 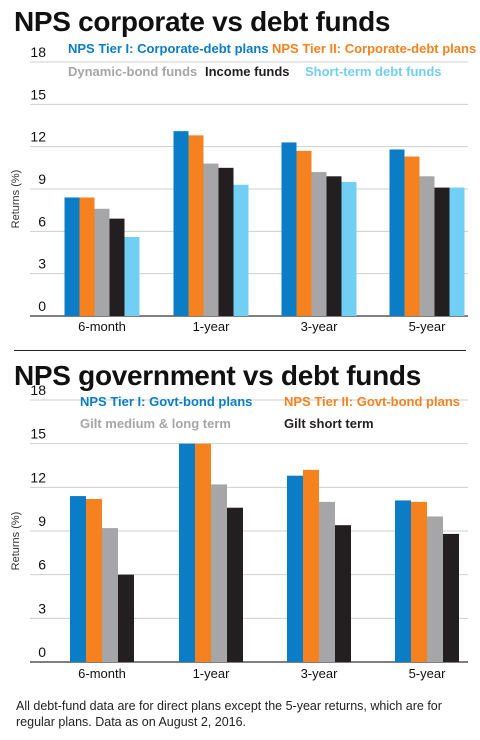 I want to click on legend-entry: NPS Tier II: Govt-bond plans, so click(x=372, y=401).